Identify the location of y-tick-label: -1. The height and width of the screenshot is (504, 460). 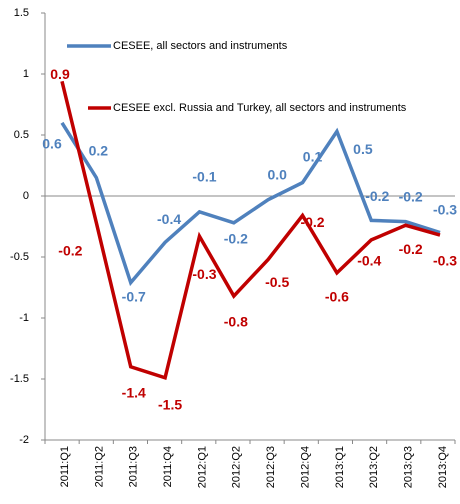
(24, 318).